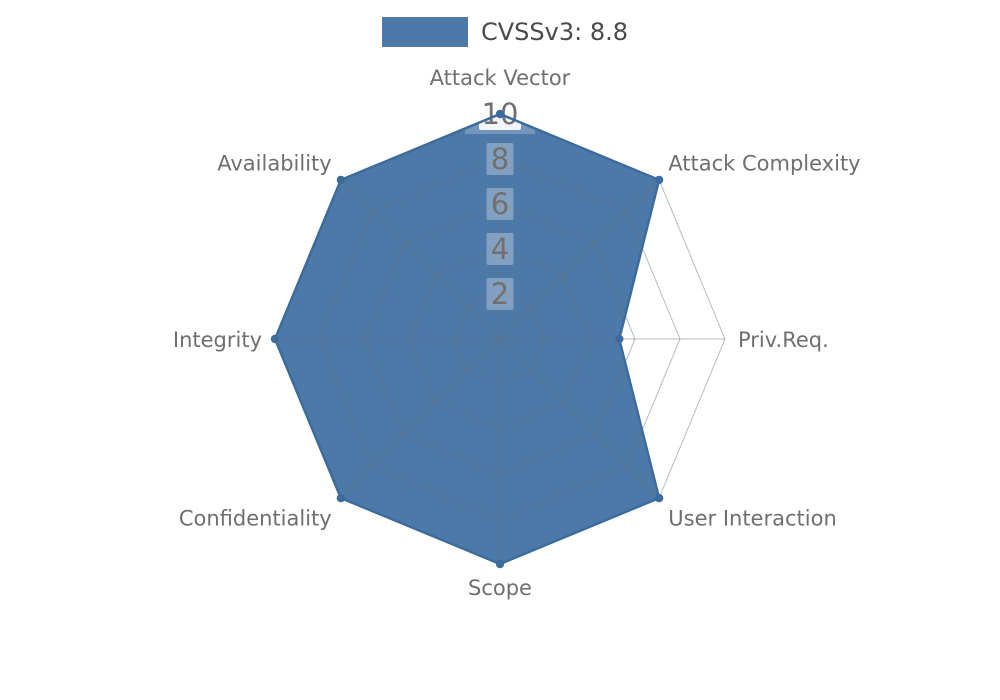  I want to click on axis-label-confidentiality: Confidentiality, so click(255, 518).